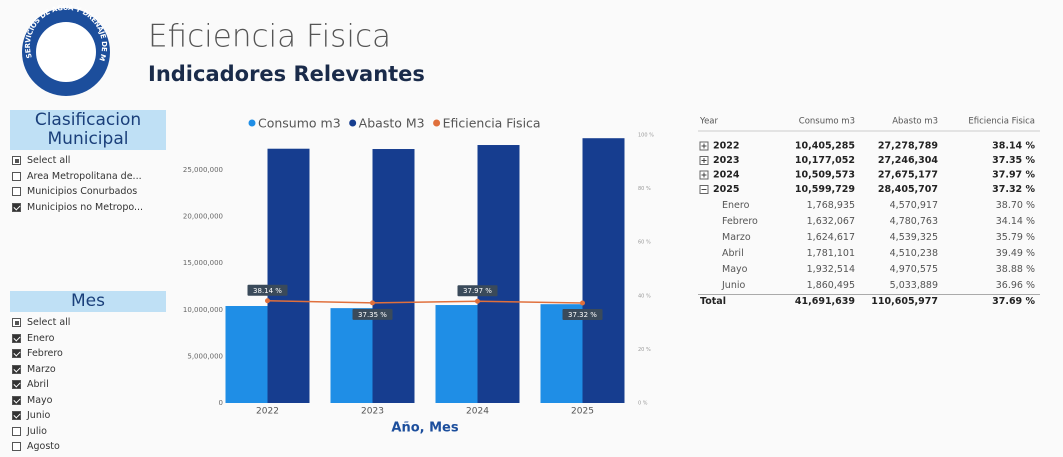  I want to click on table-cell: 2024, so click(726, 175).